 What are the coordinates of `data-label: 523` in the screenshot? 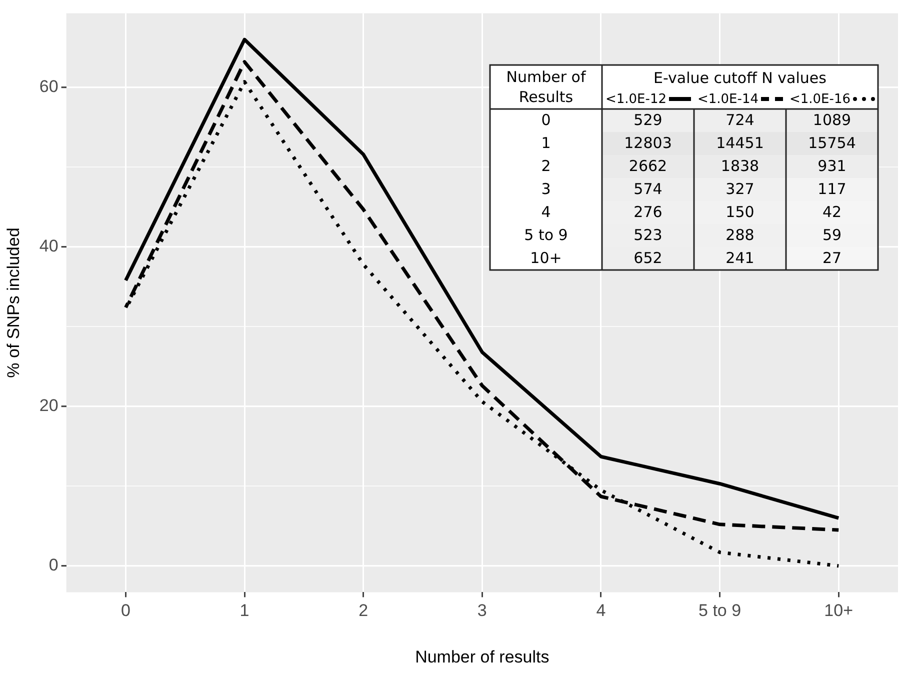 It's located at (648, 235).